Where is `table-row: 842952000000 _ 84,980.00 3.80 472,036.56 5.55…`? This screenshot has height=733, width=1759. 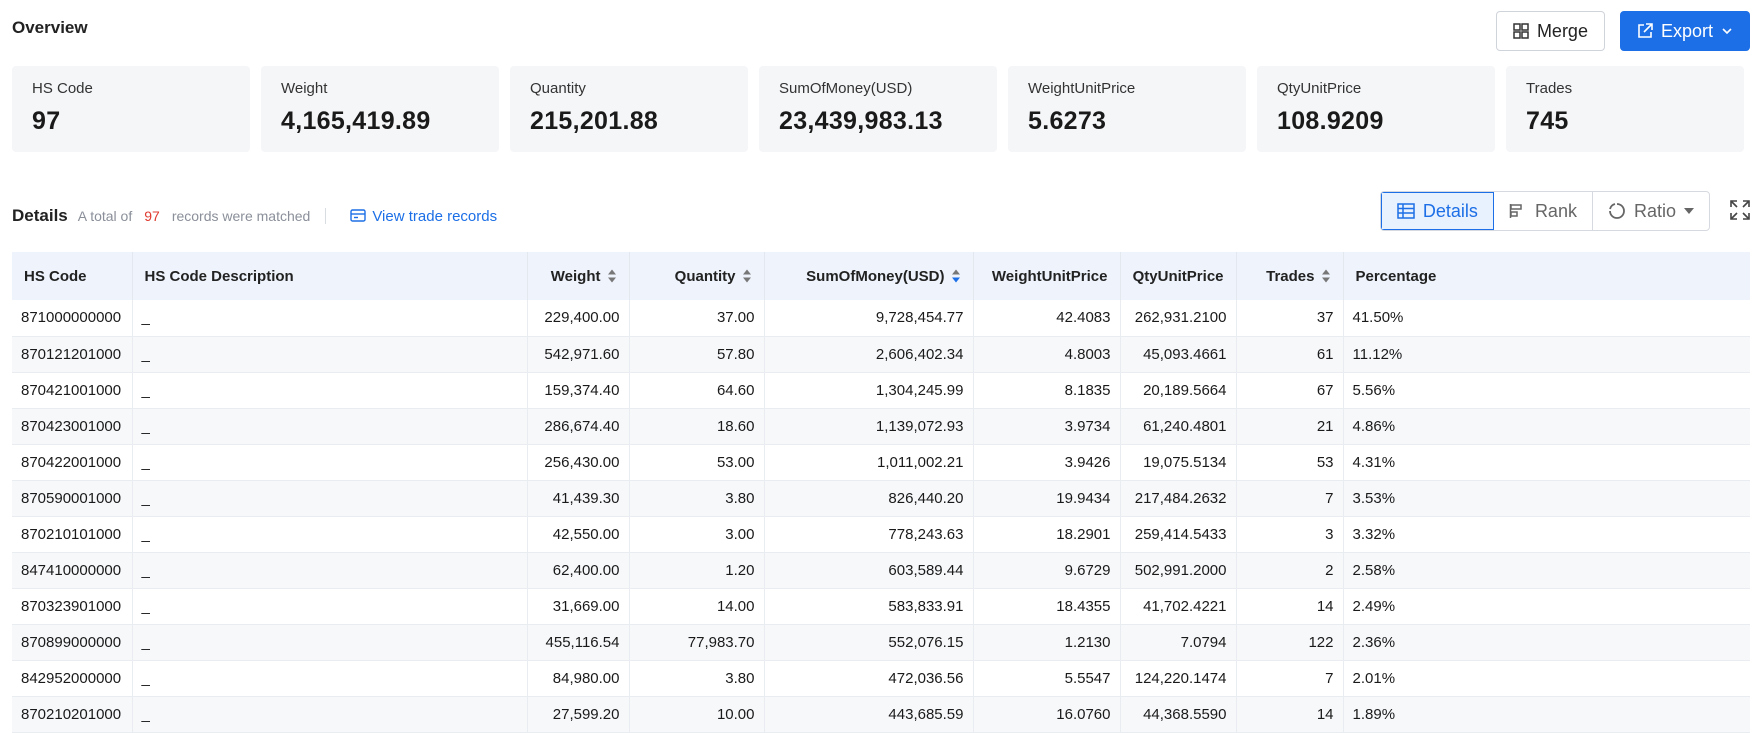
table-row: 842952000000 _ 84,980.00 3.80 472,036.56 5.55… is located at coordinates (881, 678).